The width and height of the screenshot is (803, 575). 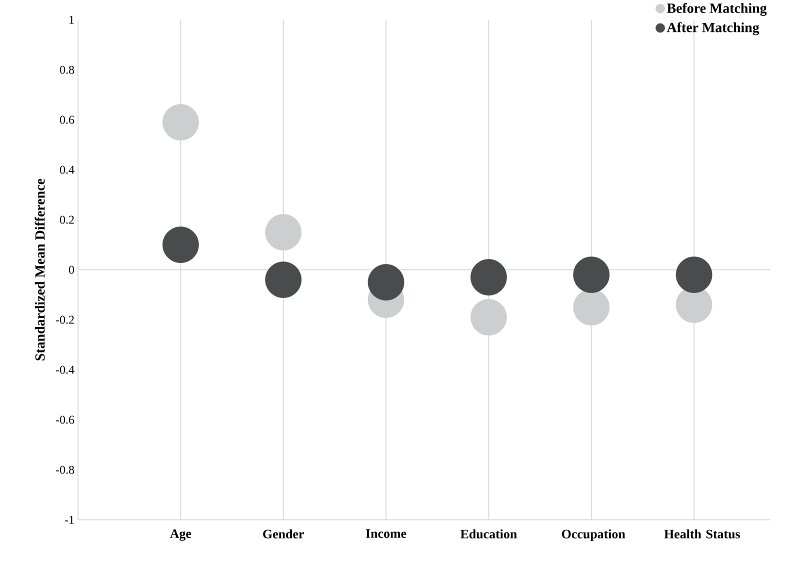 What do you see at coordinates (181, 535) in the screenshot?
I see `x-tick-label: Age` at bounding box center [181, 535].